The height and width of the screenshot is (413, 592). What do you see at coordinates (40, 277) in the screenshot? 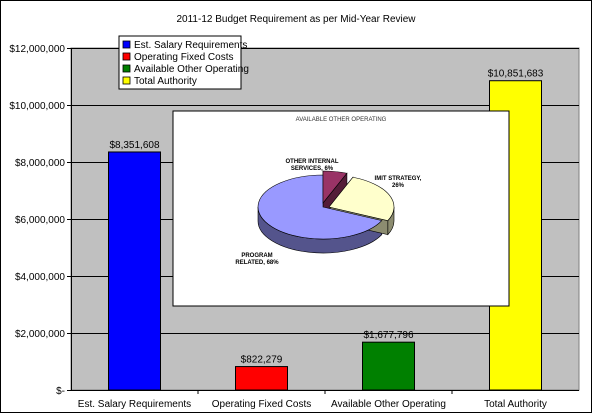
I see `y-tick-label: $4,000,000` at bounding box center [40, 277].